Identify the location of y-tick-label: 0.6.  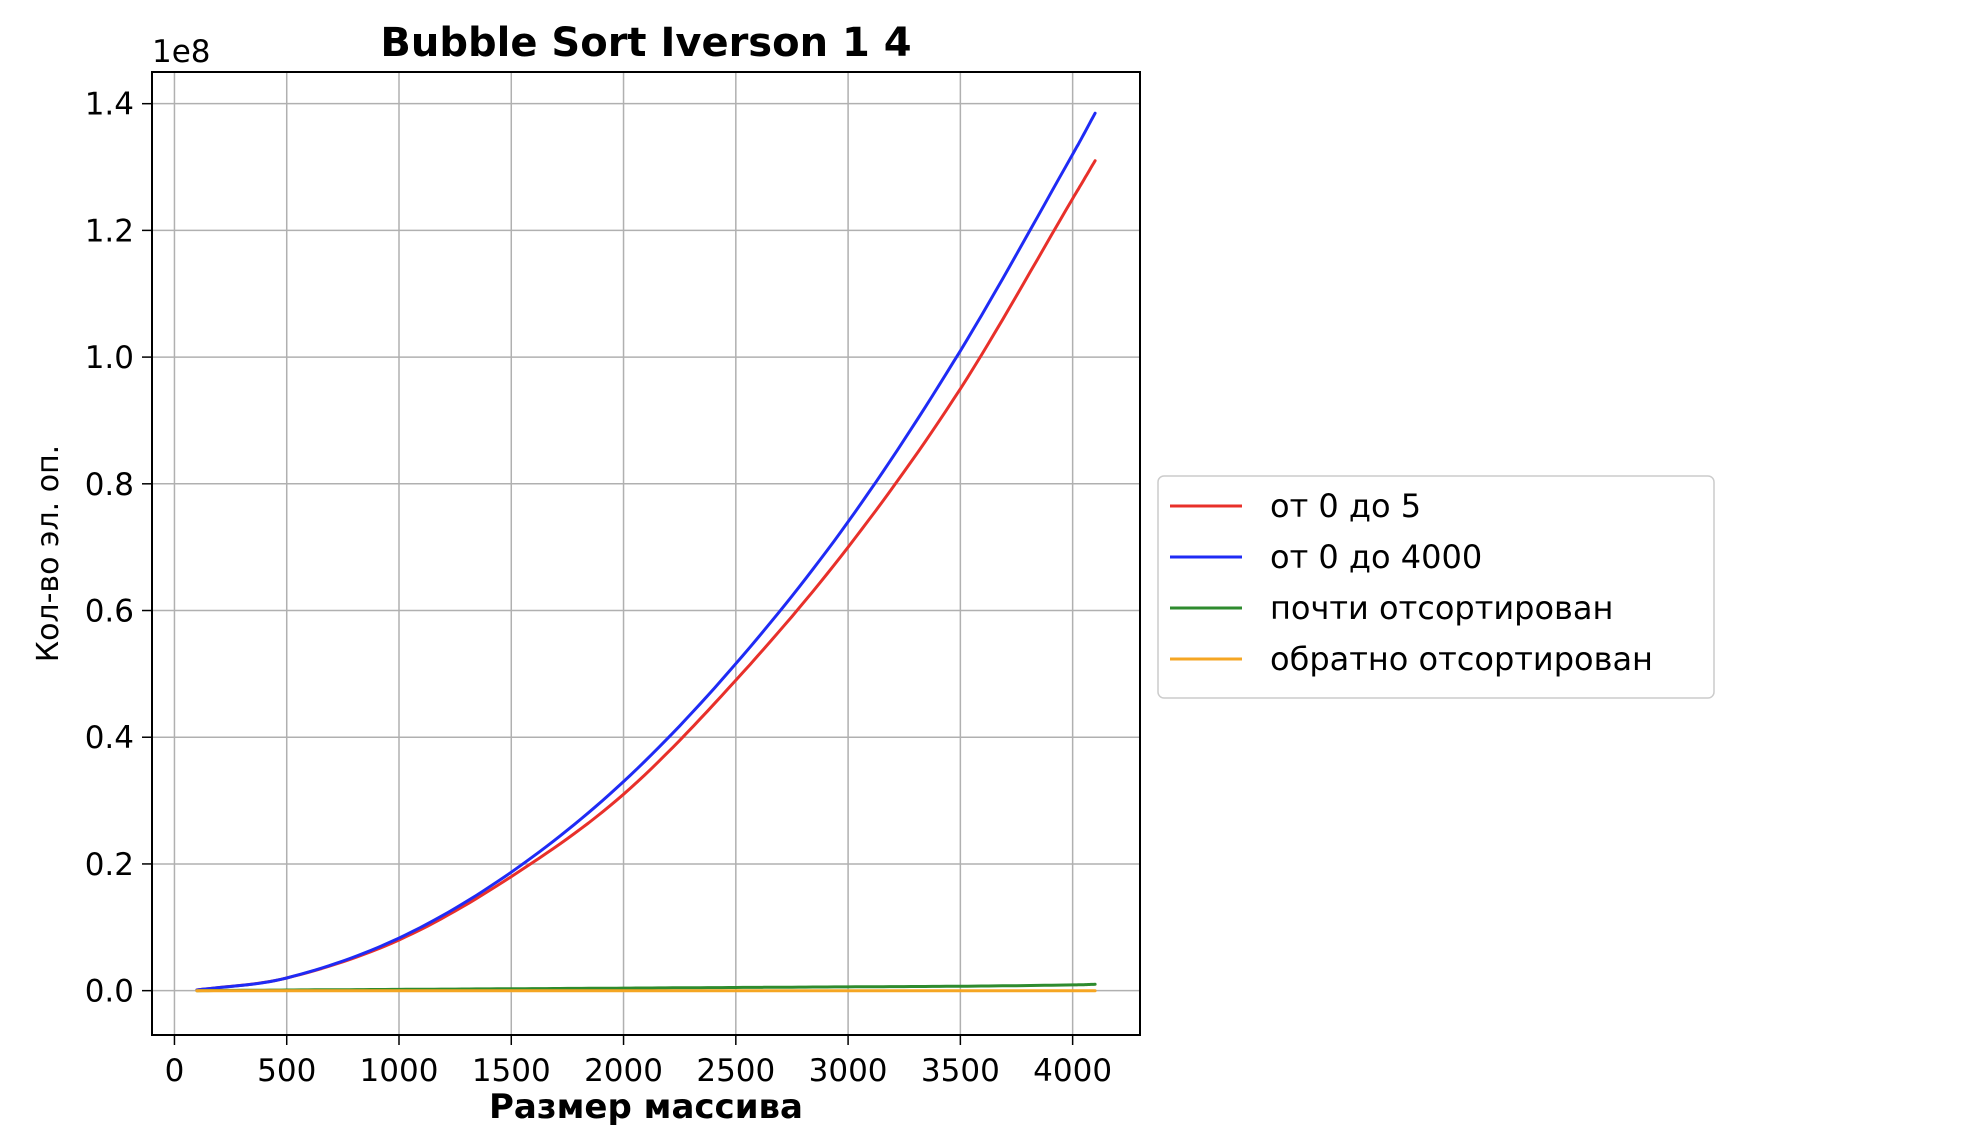
(109, 612).